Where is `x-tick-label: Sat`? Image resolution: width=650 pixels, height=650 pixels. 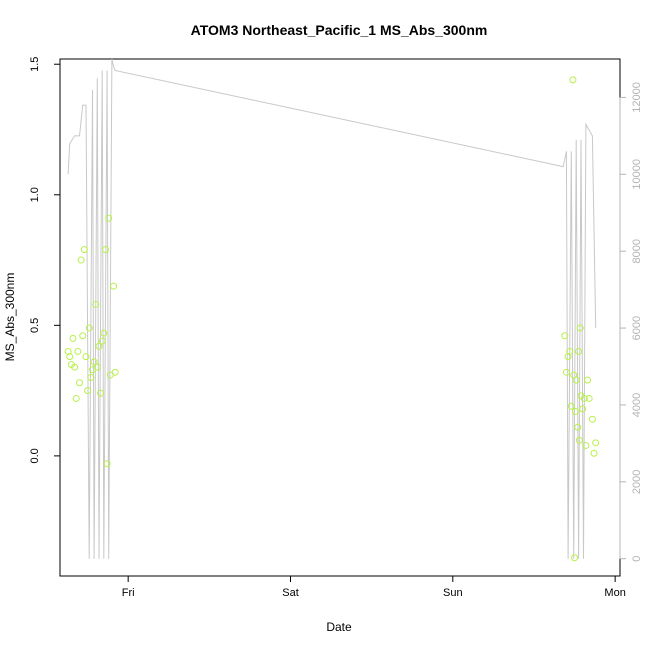 x-tick-label: Sat is located at coordinates (290, 593).